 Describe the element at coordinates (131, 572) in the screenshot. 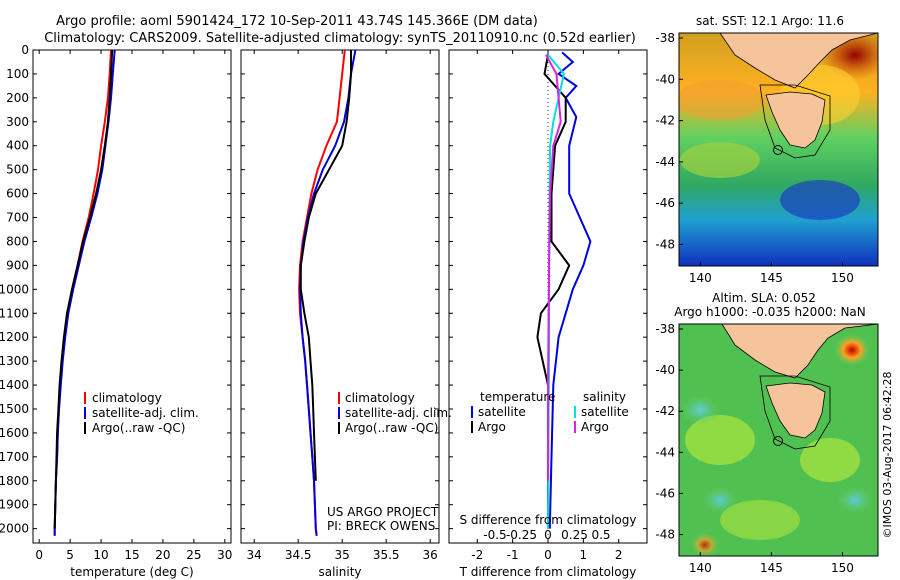

I see `temperature-xlabel: temperature (deg C)` at that location.